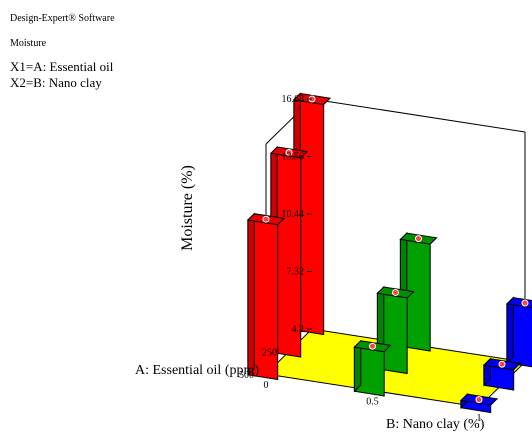  What do you see at coordinates (56, 82) in the screenshot?
I see `factor-x2-label: X2=B: Nano clay` at bounding box center [56, 82].